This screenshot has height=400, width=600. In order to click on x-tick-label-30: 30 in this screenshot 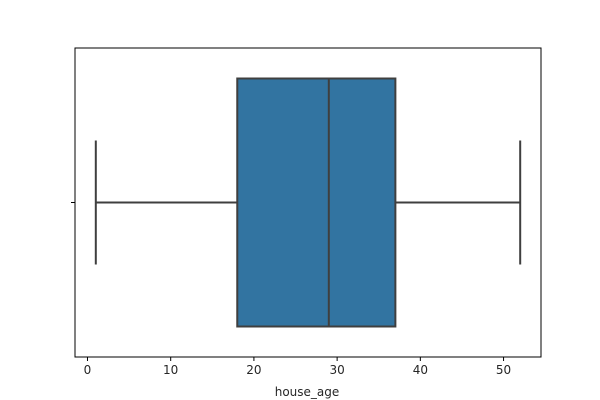, I will do `click(336, 370)`.